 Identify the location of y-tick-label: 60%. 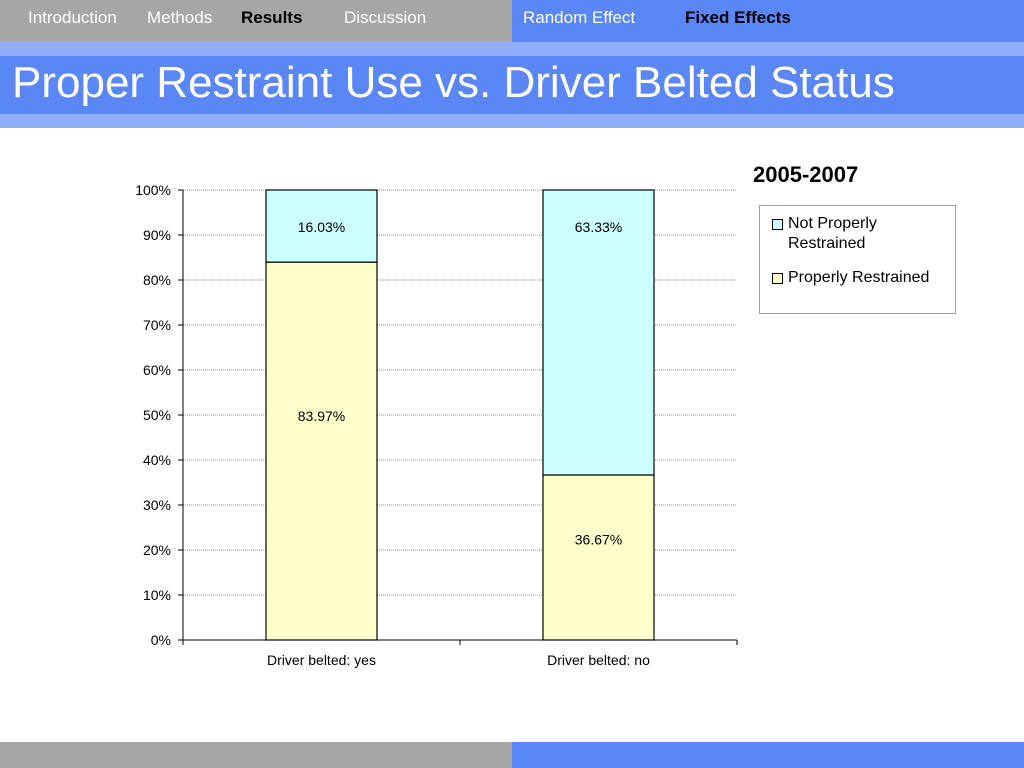
(157, 370).